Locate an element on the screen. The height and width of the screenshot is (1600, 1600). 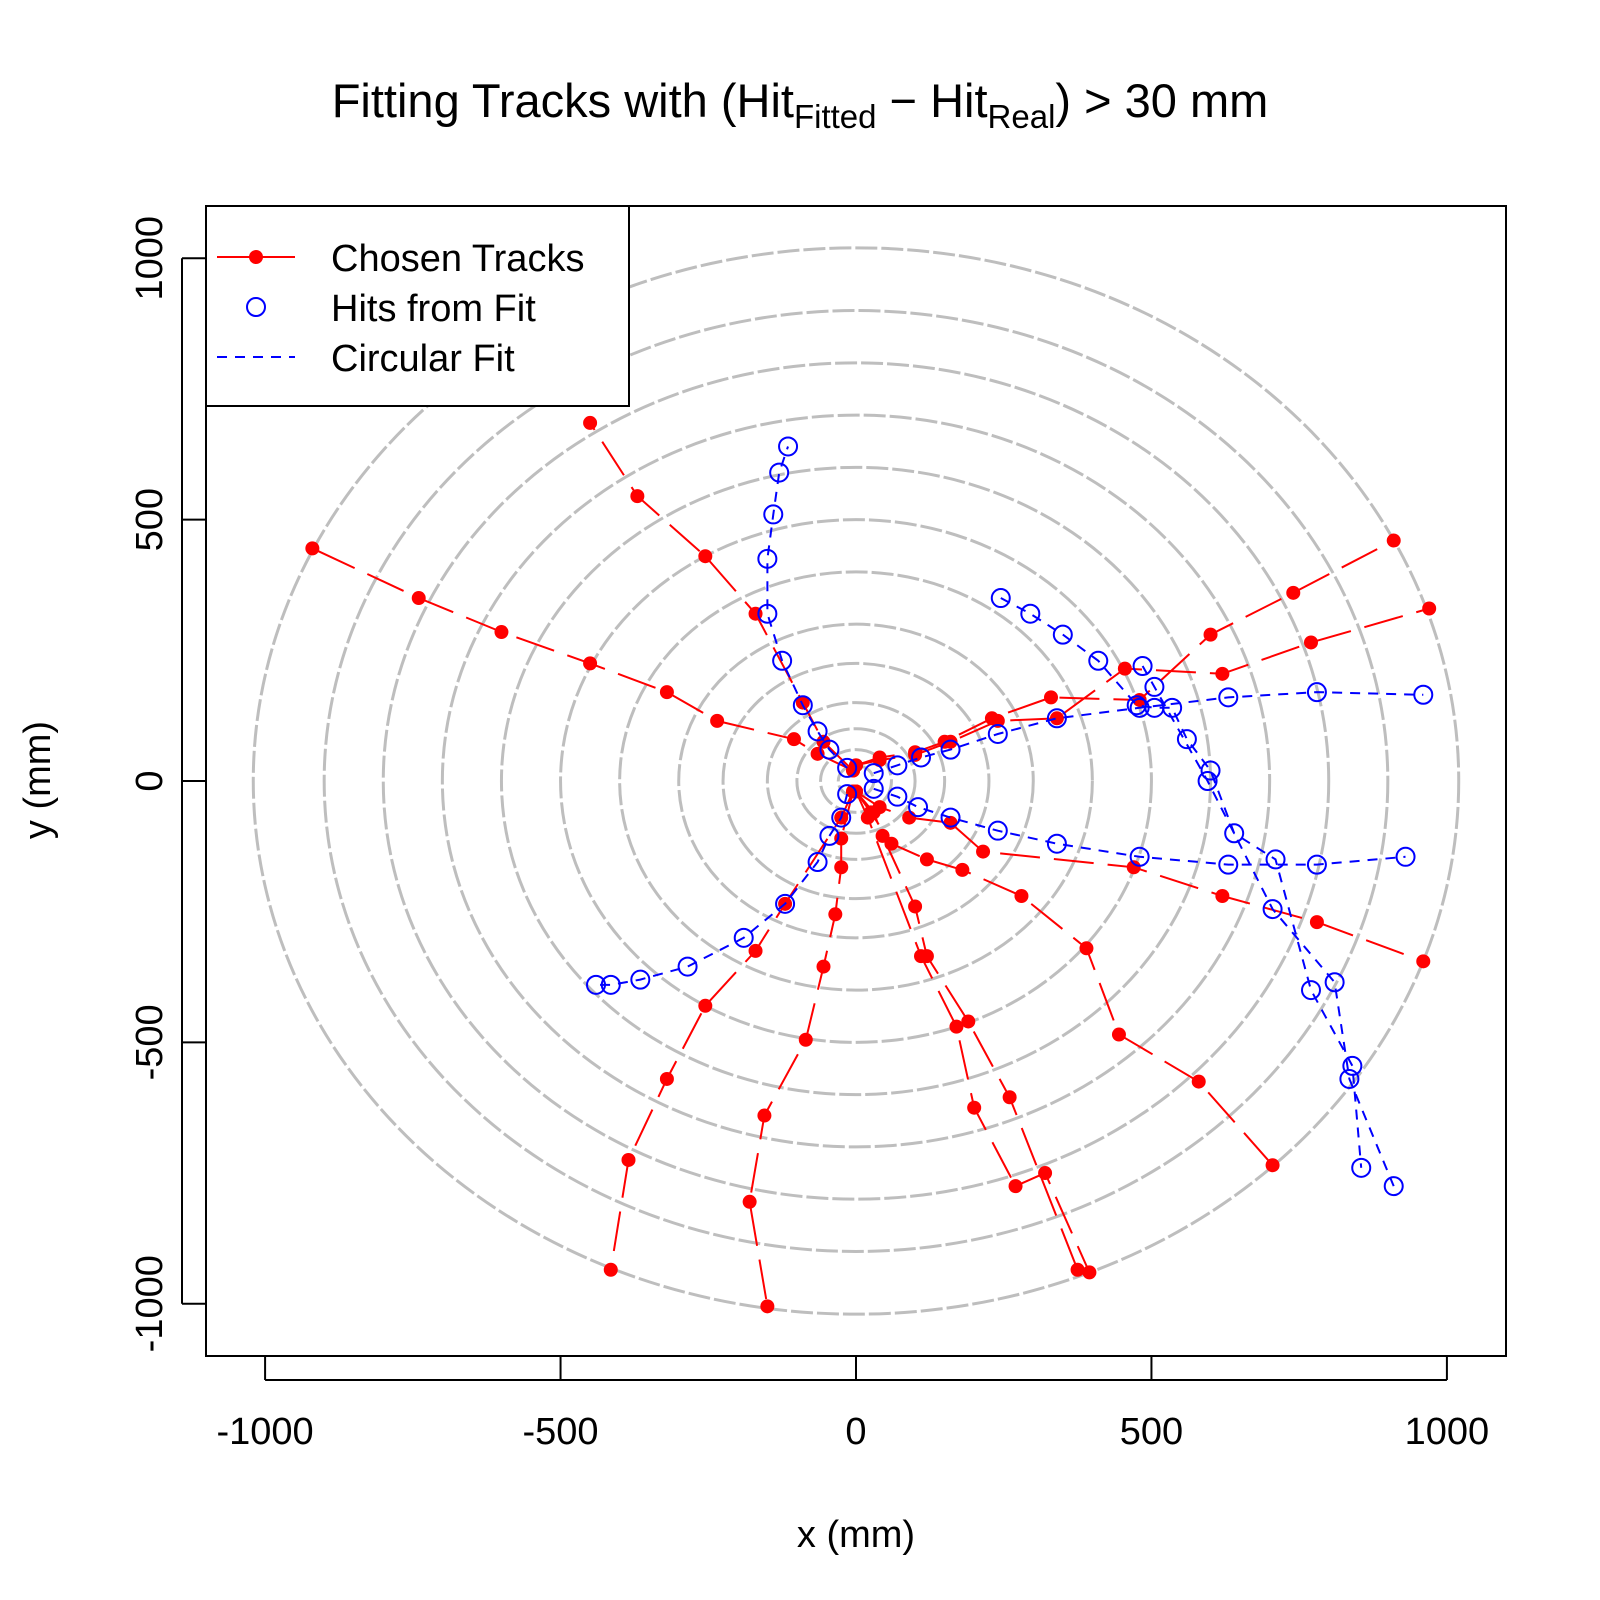
y-tick-label-2: -500 is located at coordinates (150, 1042).